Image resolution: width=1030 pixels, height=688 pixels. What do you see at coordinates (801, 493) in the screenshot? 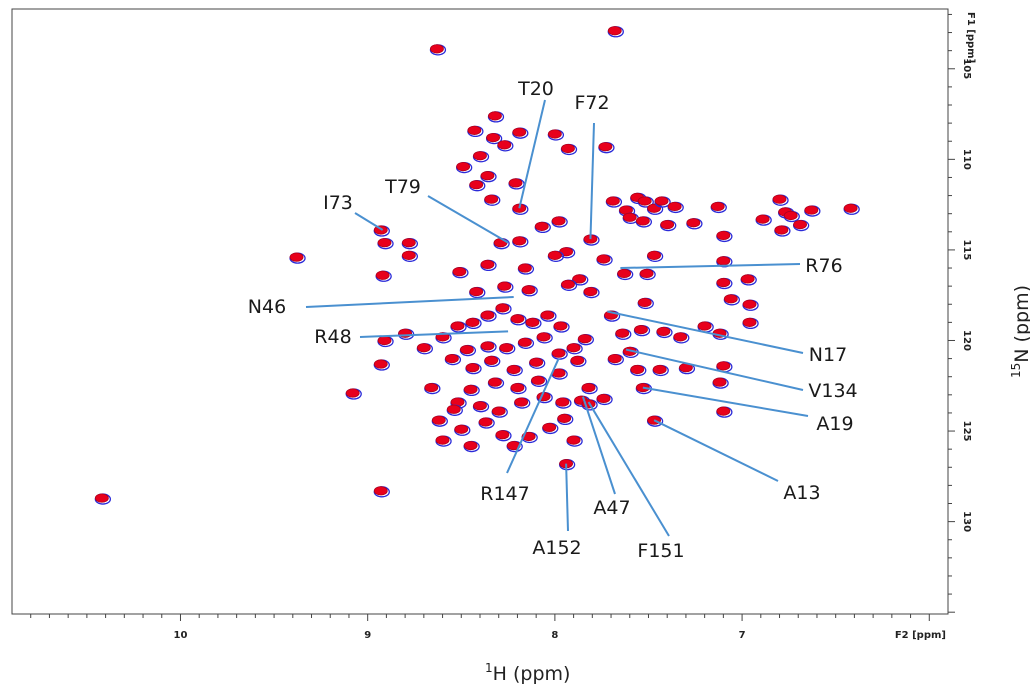
I see `peak-label-a13: A13` at bounding box center [801, 493].